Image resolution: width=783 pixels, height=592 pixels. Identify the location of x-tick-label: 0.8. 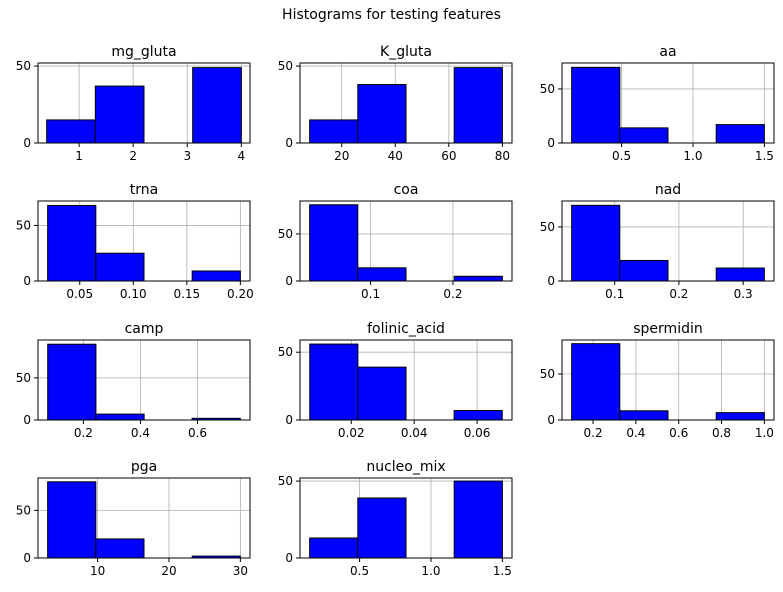
(721, 433).